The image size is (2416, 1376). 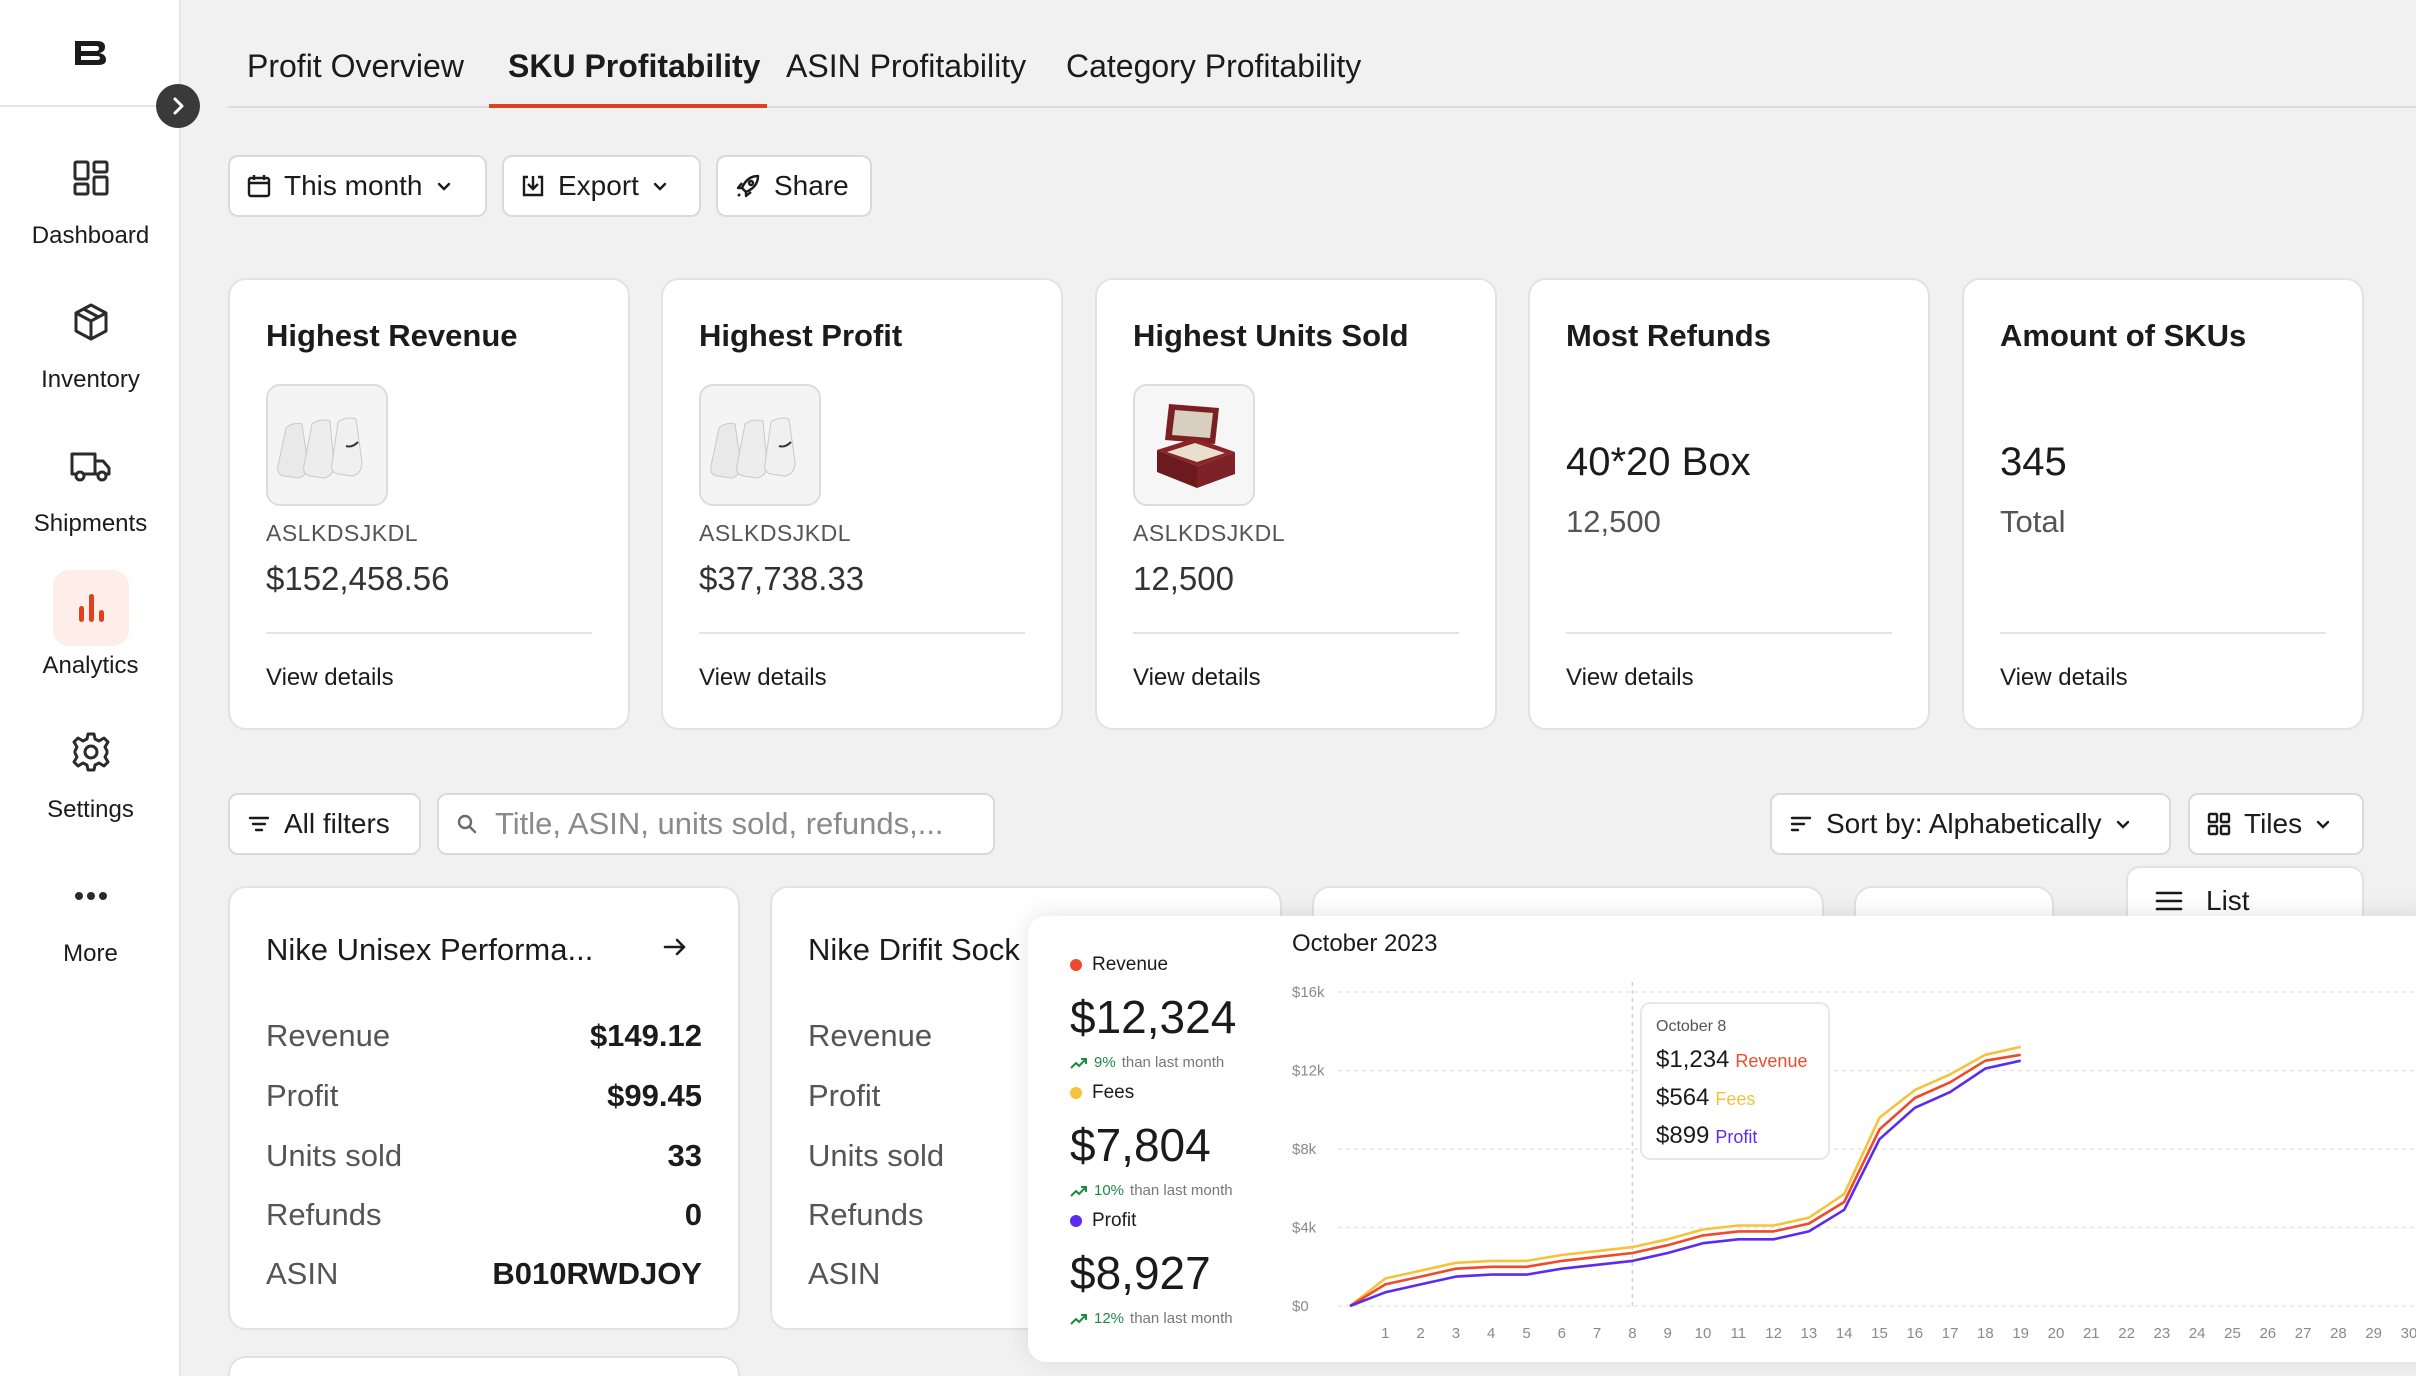 I want to click on chevron-down-icon, so click(x=443, y=186).